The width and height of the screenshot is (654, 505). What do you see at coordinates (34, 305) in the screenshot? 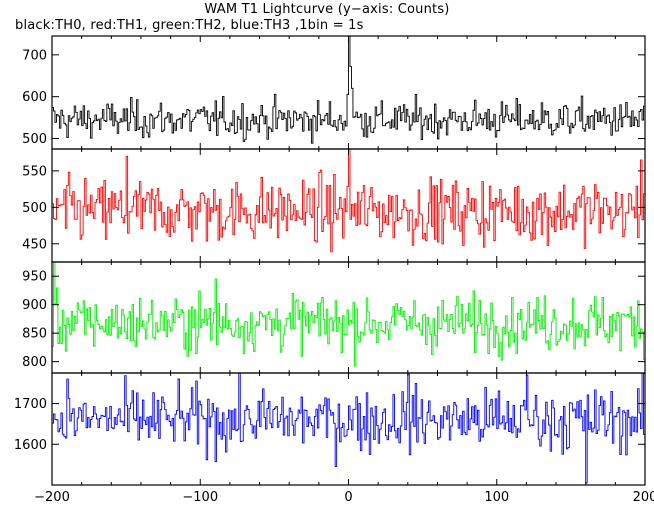
I see `y-tick-label: 900` at bounding box center [34, 305].